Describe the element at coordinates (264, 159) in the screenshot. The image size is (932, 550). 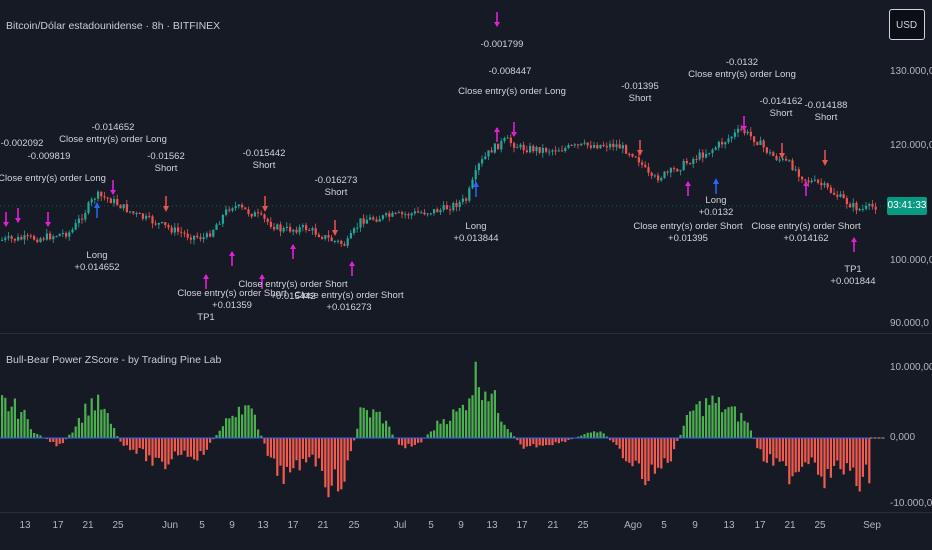
I see `trade-annotation: -0.015442 Short` at that location.